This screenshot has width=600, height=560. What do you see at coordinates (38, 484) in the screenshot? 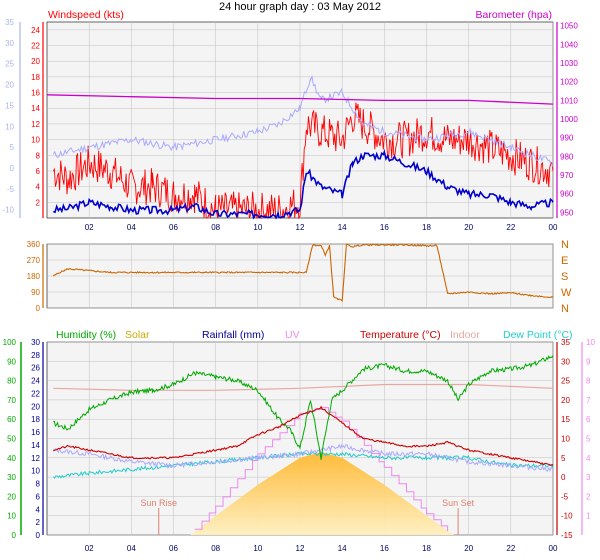
I see `rain-y-tick: 8` at bounding box center [38, 484].